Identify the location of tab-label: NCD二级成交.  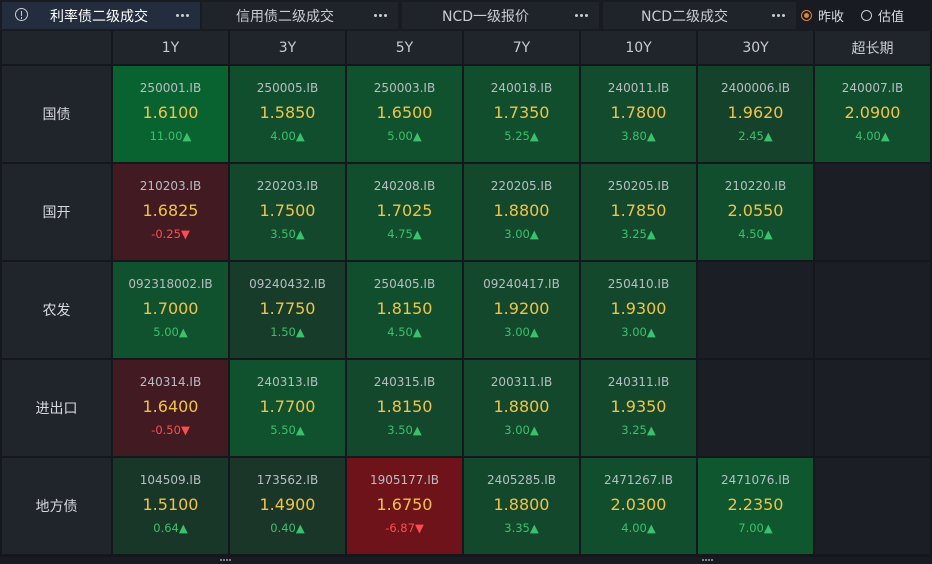
(684, 16).